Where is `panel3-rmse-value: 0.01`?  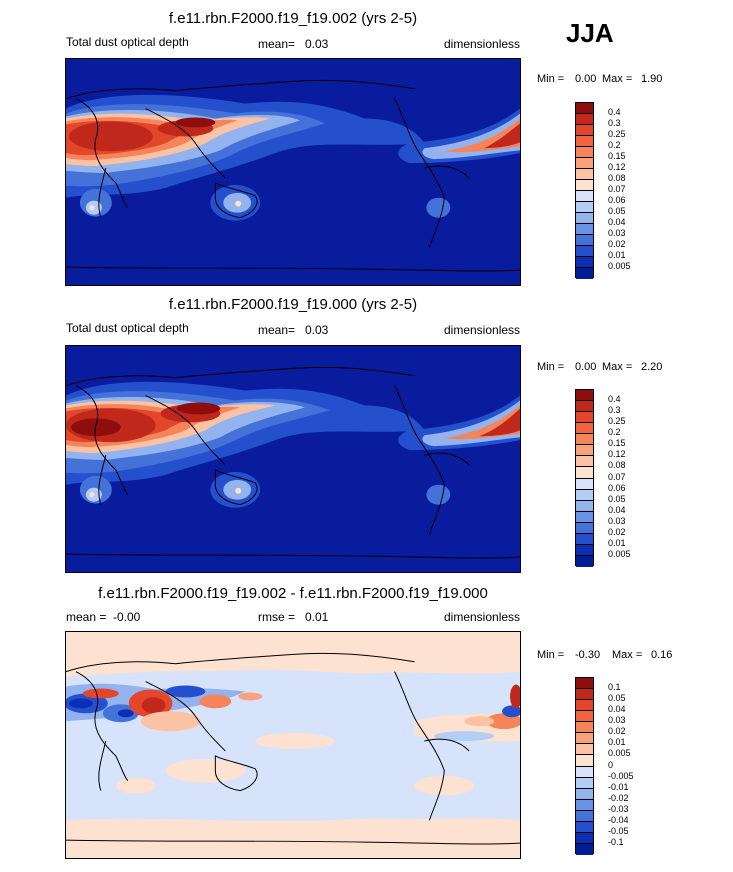 panel3-rmse-value: 0.01 is located at coordinates (317, 617).